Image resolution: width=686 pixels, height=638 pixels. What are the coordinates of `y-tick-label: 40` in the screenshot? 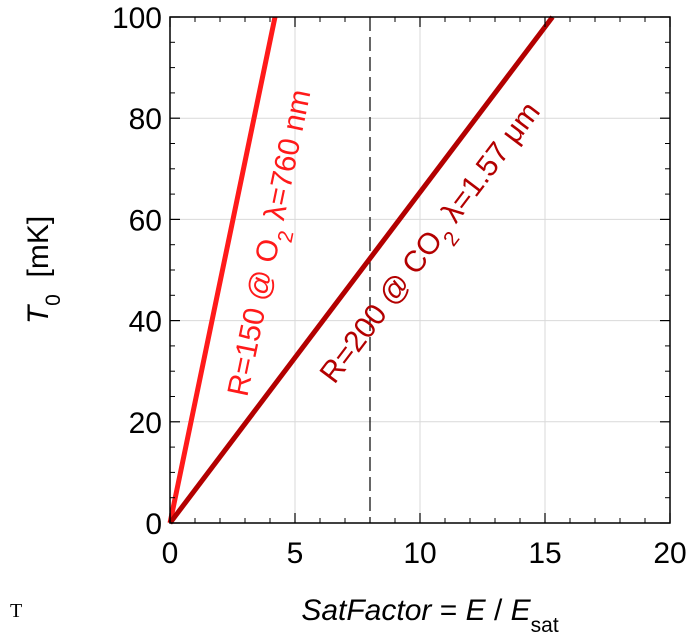 It's located at (145, 322).